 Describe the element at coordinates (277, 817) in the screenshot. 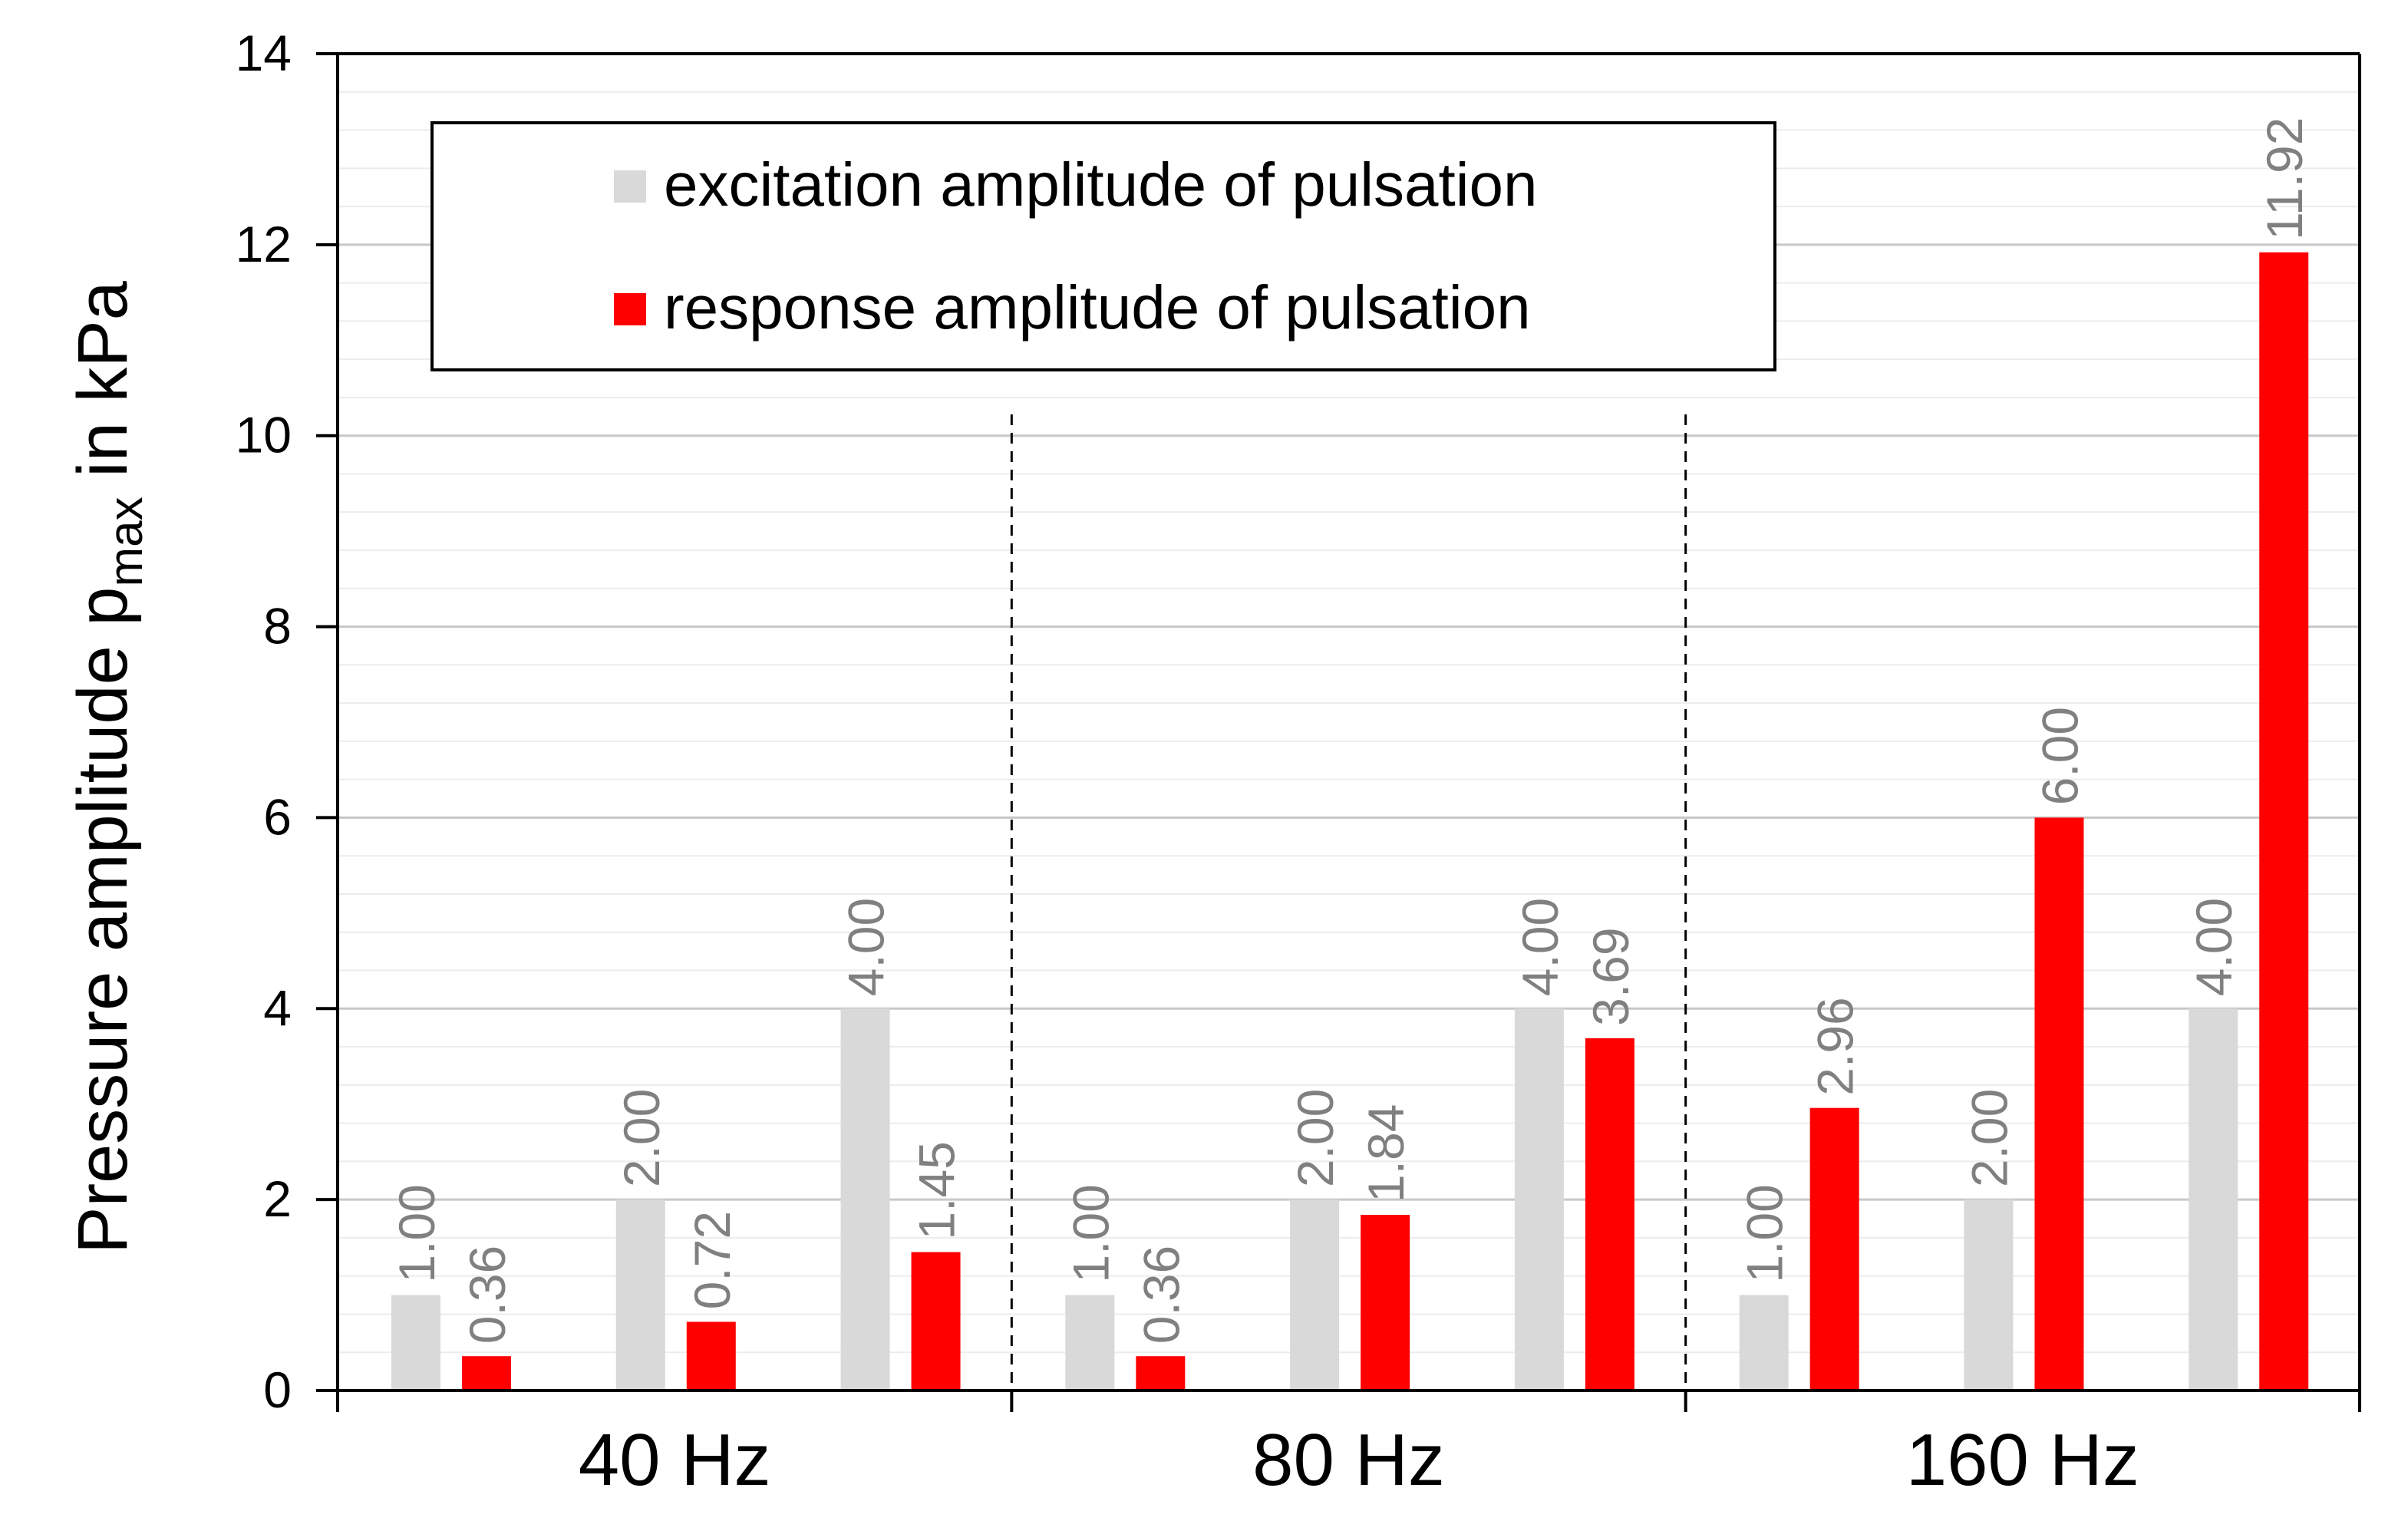

I see `y-tick-label: 6` at that location.